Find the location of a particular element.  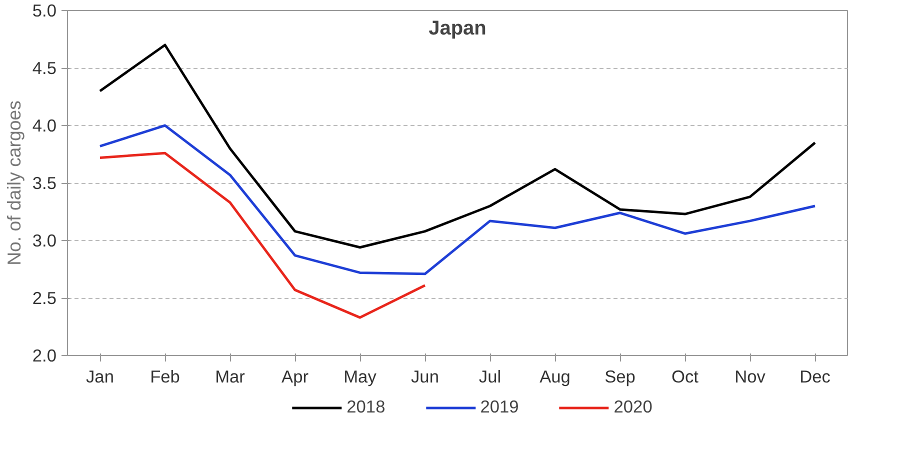

x-tick-label: Nov is located at coordinates (750, 376).